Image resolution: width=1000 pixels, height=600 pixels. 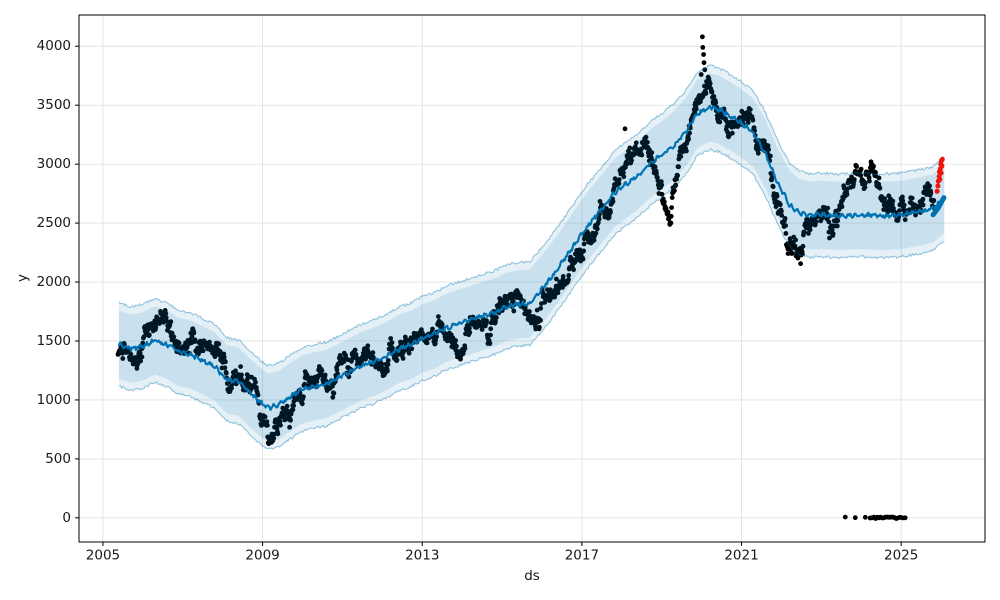 I want to click on x-tick-label-2021: 2021, so click(x=741, y=556).